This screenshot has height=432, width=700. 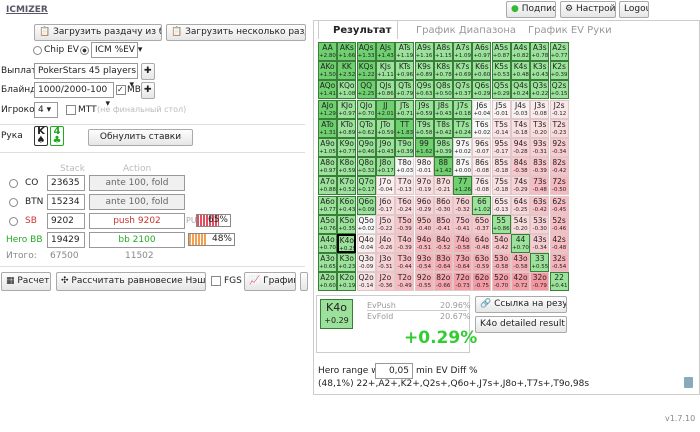 I want to click on hand-cell: K4s +0.48, so click(x=520, y=71).